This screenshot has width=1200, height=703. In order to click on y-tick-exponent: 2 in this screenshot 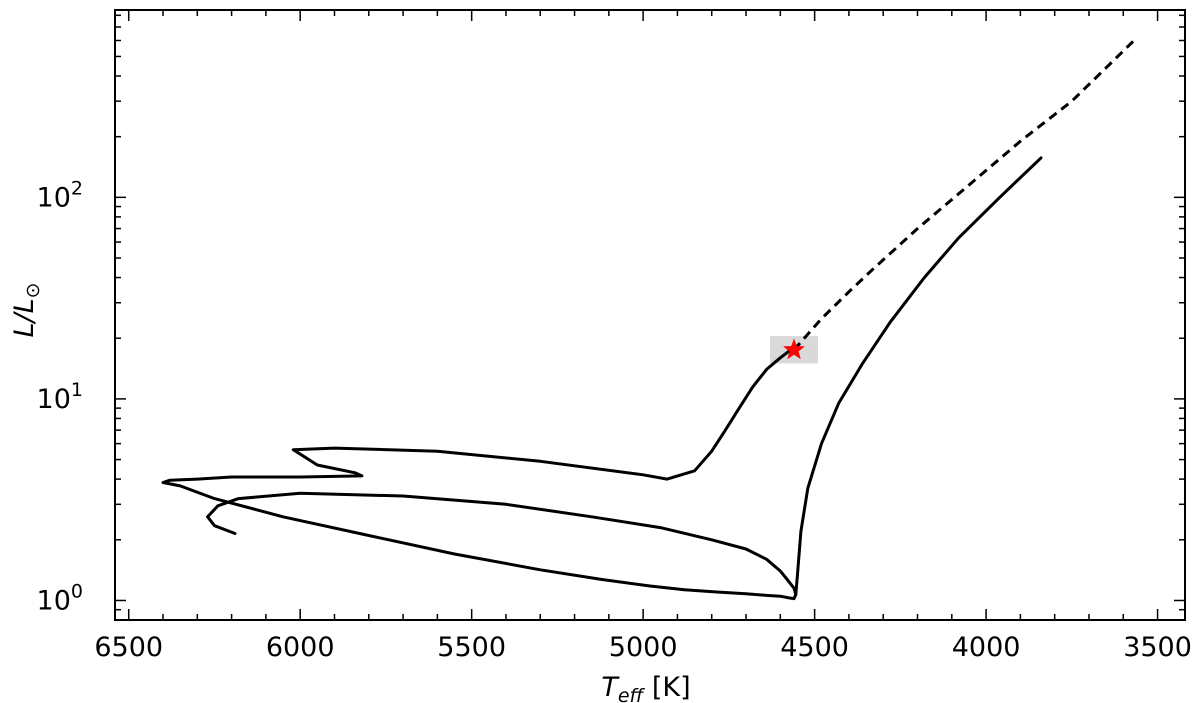, I will do `click(77, 188)`.